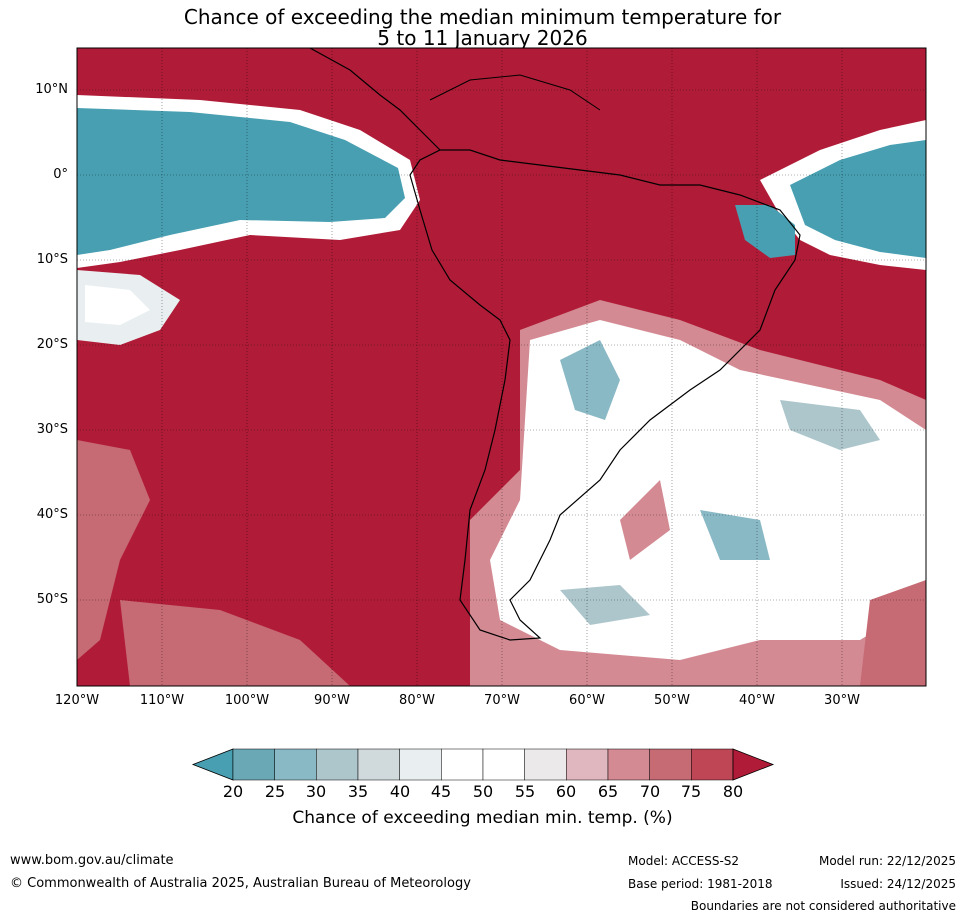  What do you see at coordinates (60, 174) in the screenshot?
I see `lat-label: 0°` at bounding box center [60, 174].